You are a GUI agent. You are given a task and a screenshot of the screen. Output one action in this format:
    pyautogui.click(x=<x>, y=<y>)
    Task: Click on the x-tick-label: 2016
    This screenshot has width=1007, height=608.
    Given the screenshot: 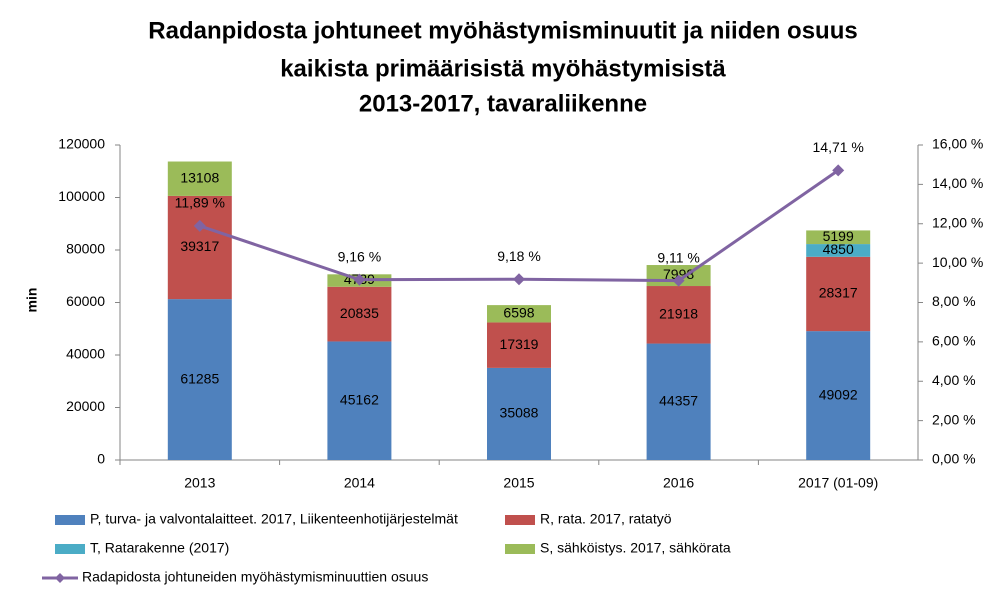 What is the action you would take?
    pyautogui.click(x=678, y=483)
    